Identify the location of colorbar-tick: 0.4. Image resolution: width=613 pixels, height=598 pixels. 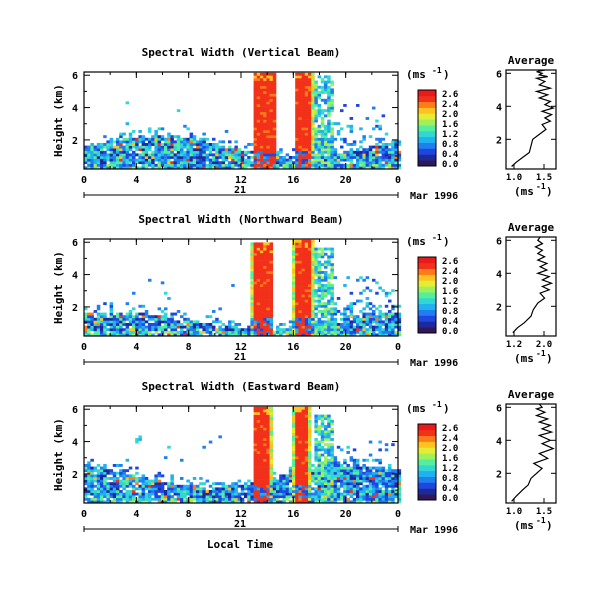
(450, 322).